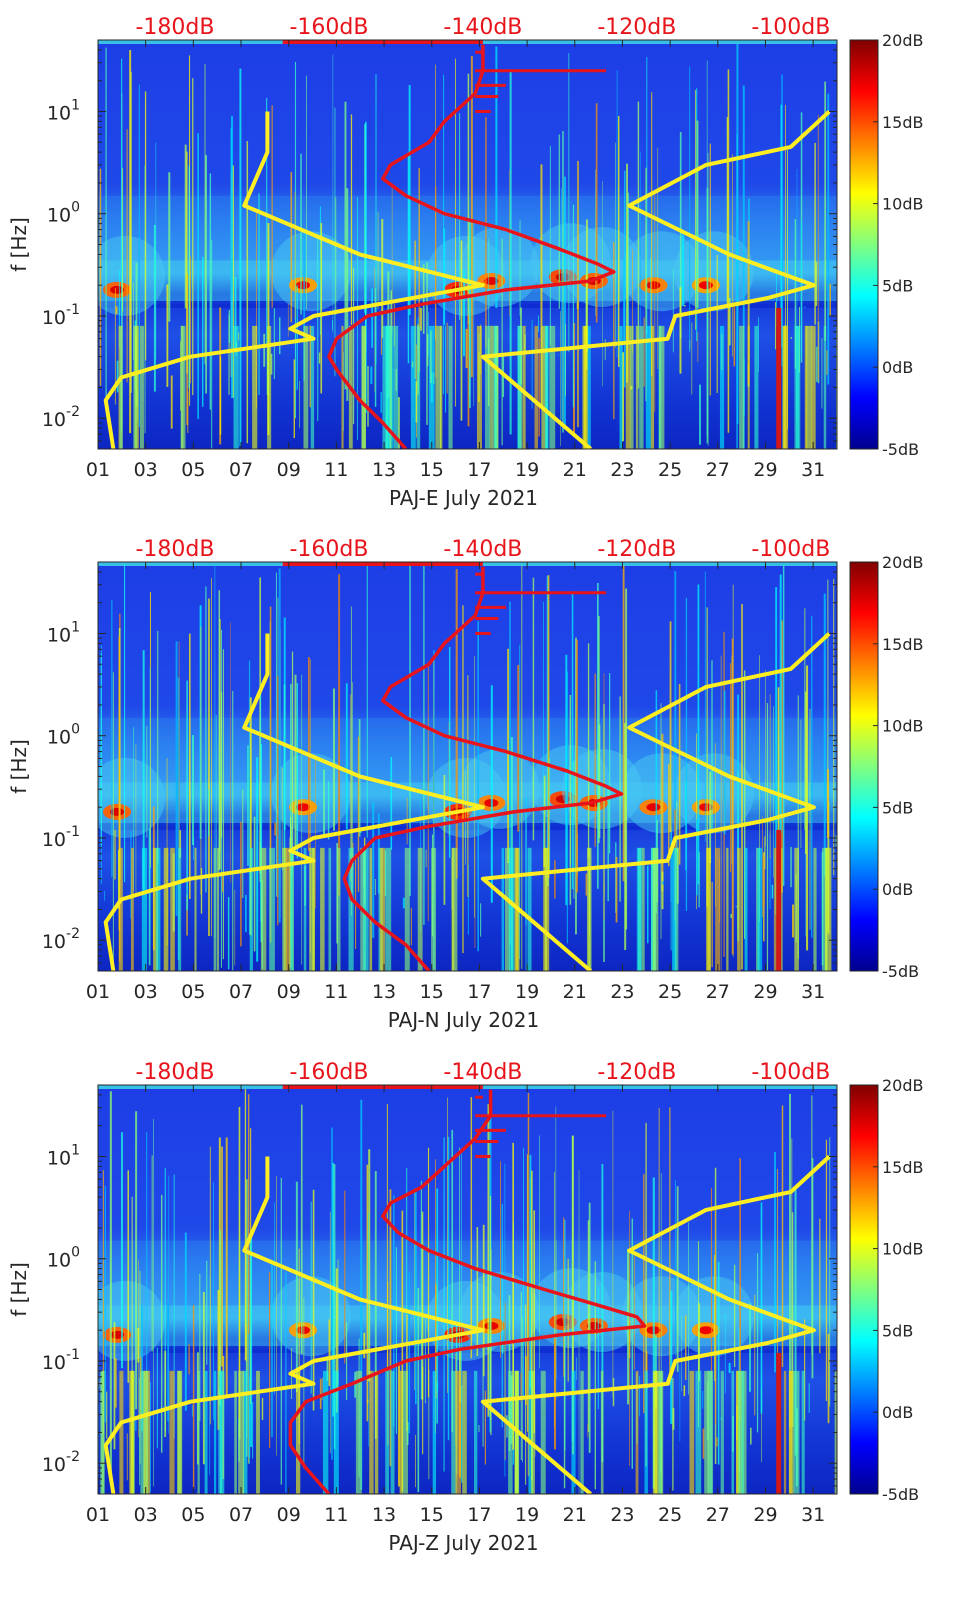  I want to click on db-axis-label: -180dB, so click(174, 1072).